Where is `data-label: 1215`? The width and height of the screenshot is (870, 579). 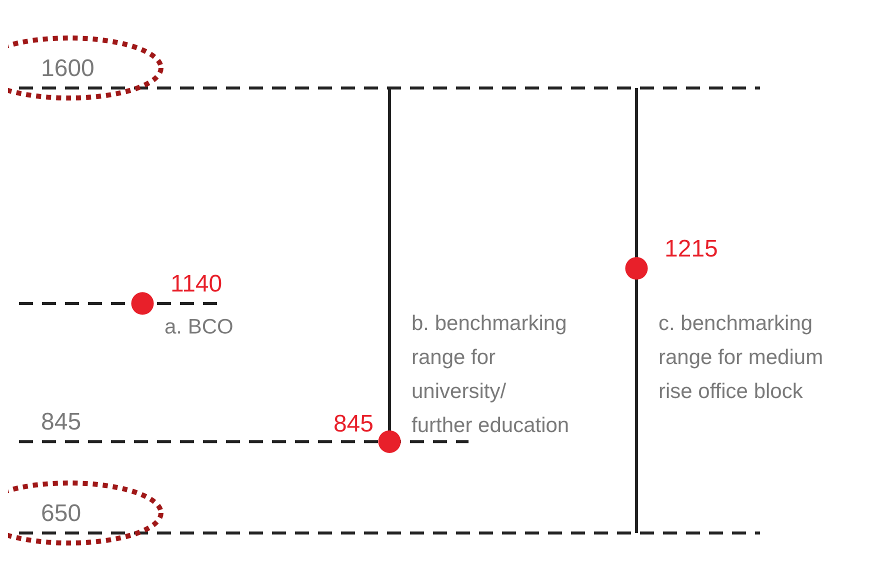
data-label: 1215 is located at coordinates (691, 248).